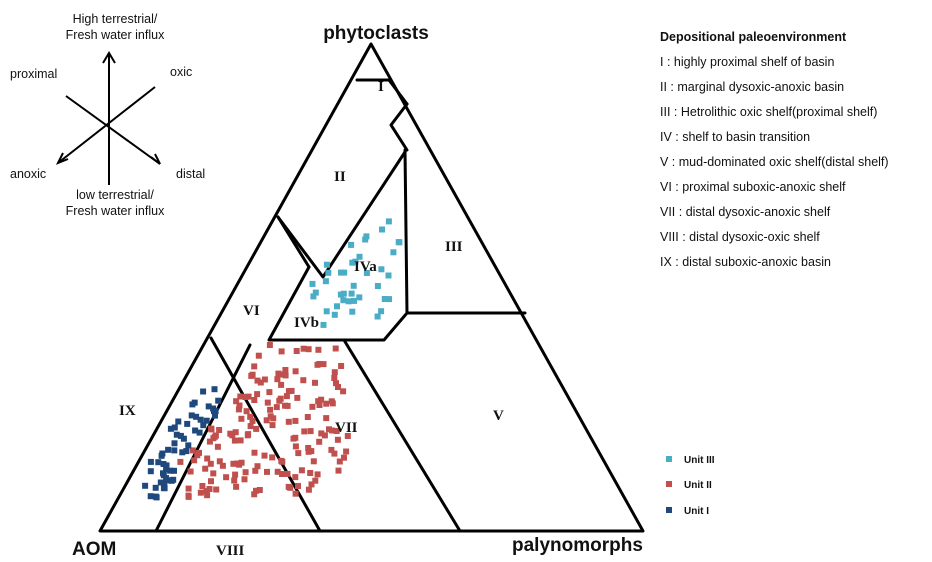 The width and height of the screenshot is (932, 562). I want to click on axis-label-proximal: proximal, so click(33, 74).